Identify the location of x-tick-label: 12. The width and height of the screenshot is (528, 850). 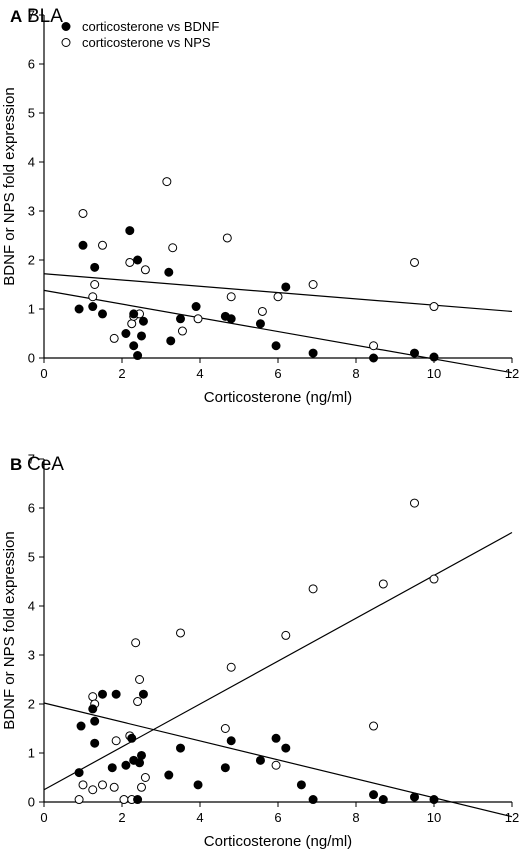
(512, 817).